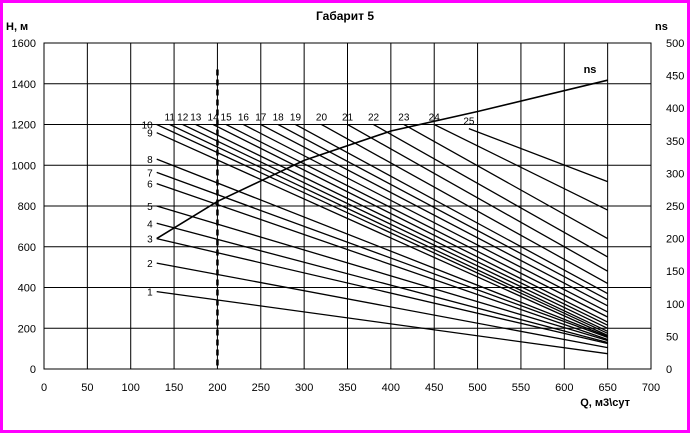  I want to click on series-label-12: 12, so click(183, 118).